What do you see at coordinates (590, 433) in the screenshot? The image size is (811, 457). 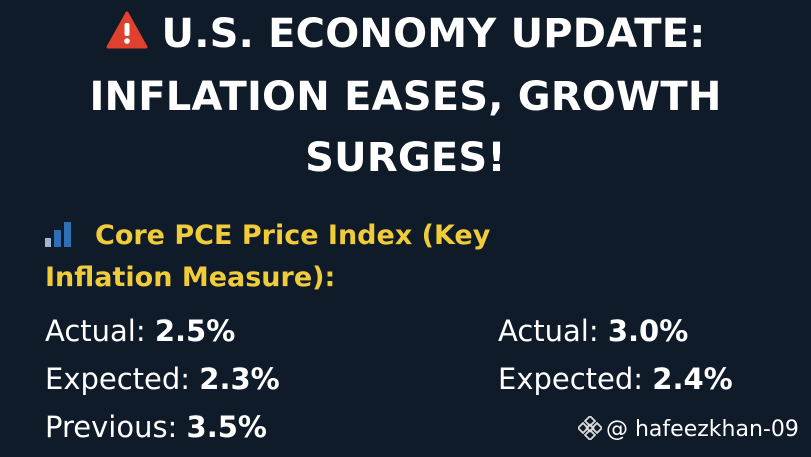 I see `binance-logo-icon` at bounding box center [590, 433].